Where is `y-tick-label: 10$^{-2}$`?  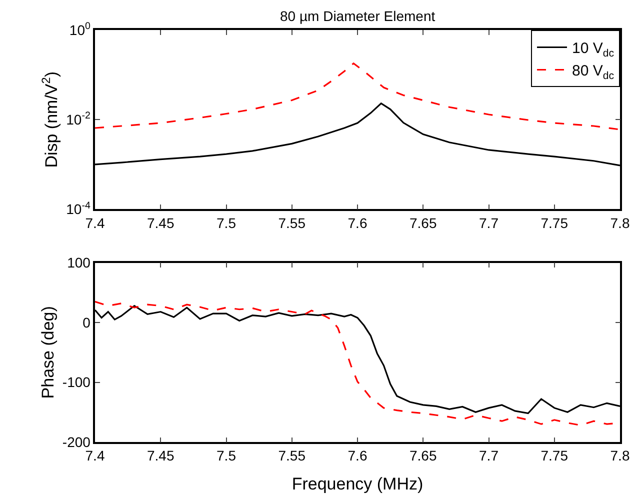
y-tick-label: 10$^{-2}$ is located at coordinates (78, 119).